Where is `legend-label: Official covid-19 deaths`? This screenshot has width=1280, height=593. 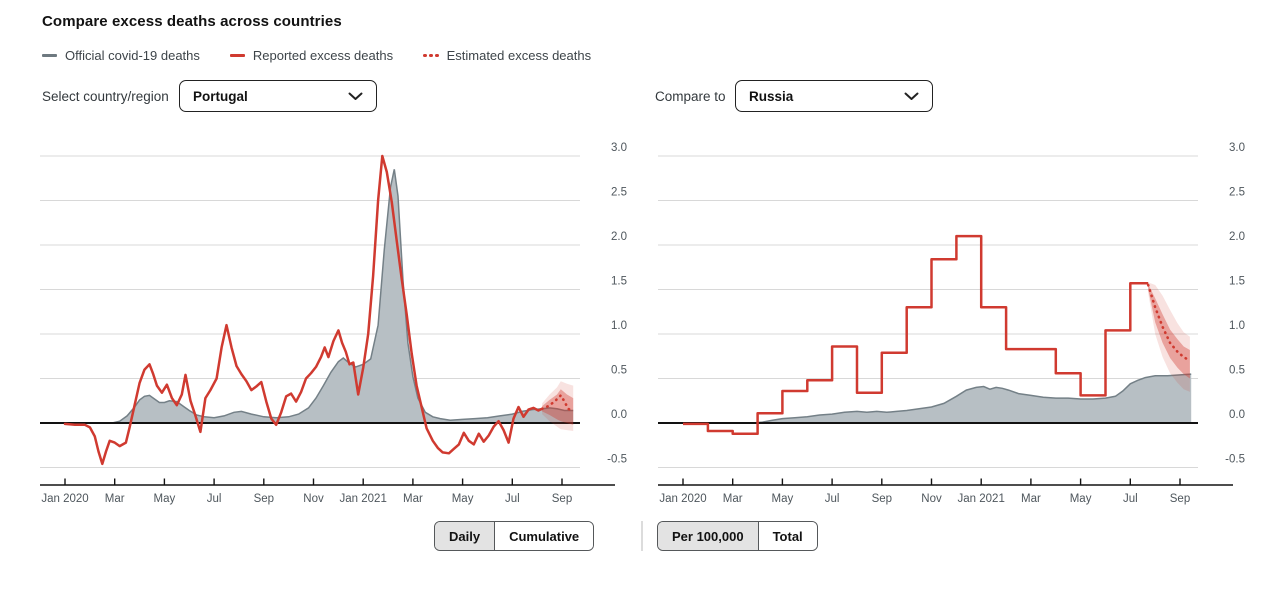
legend-label: Official covid-19 deaths is located at coordinates (132, 55).